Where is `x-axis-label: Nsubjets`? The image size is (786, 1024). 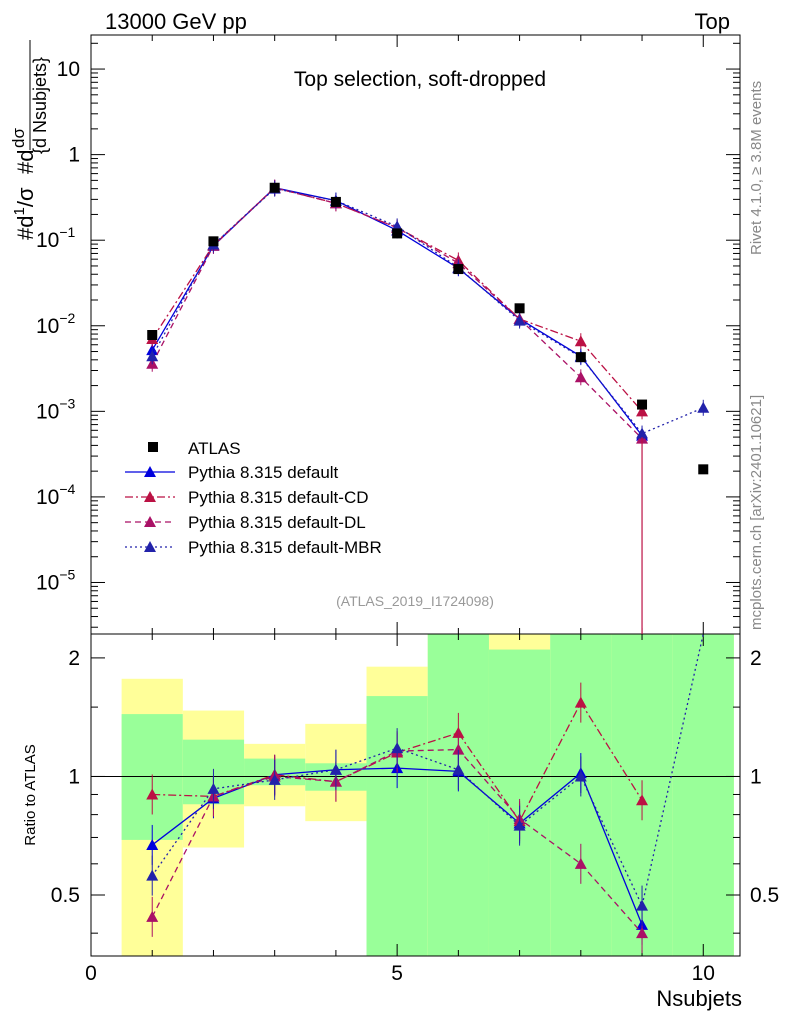 x-axis-label: Nsubjets is located at coordinates (699, 998).